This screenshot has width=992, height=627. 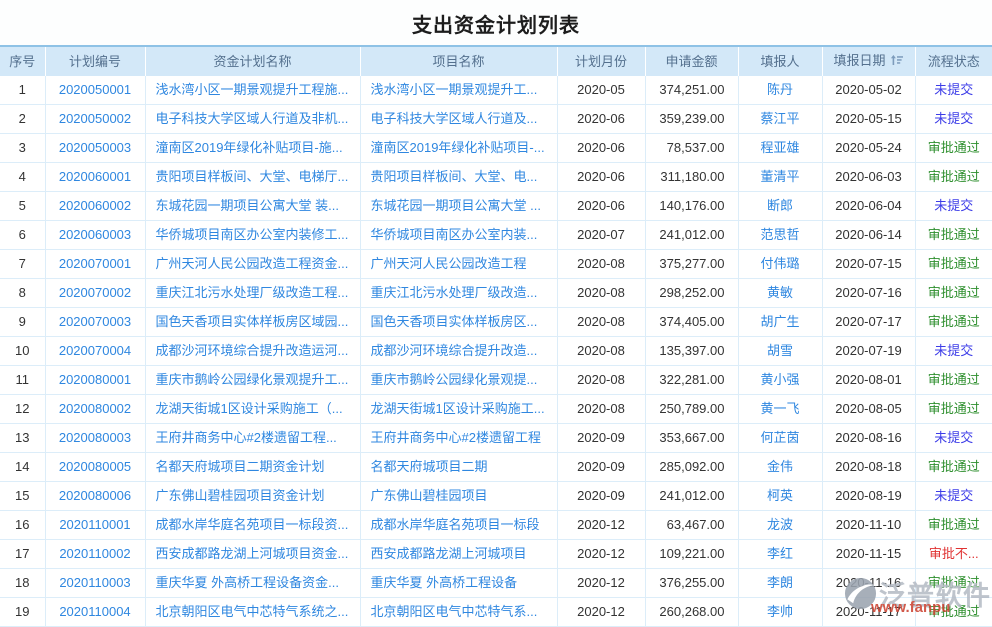 I want to click on cell-plan-number: 2020050002, so click(x=95, y=119).